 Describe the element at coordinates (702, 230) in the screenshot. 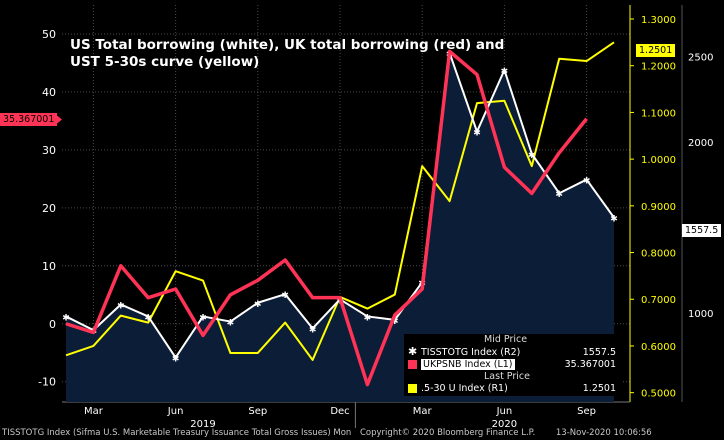

I see `last-value-tag-r2: 1557.5` at that location.